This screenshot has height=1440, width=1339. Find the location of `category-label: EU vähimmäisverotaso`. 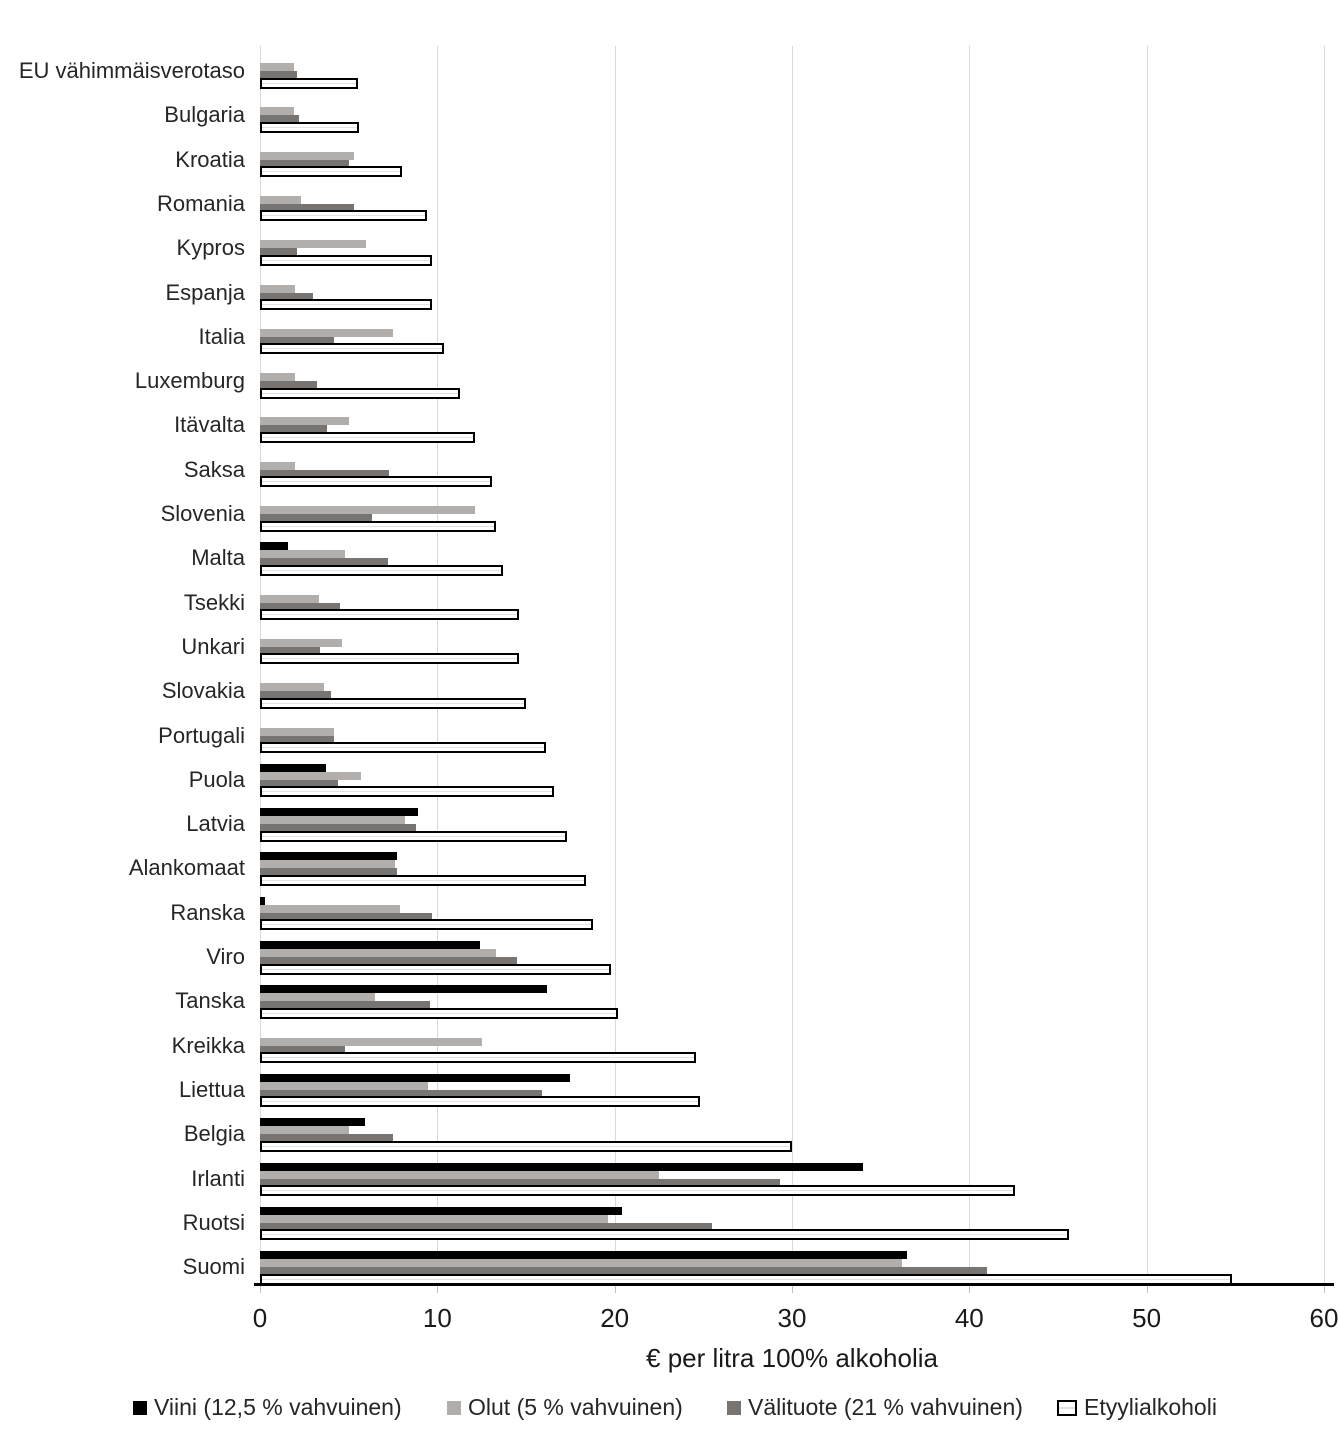

category-label: EU vähimmäisverotaso is located at coordinates (131, 70).